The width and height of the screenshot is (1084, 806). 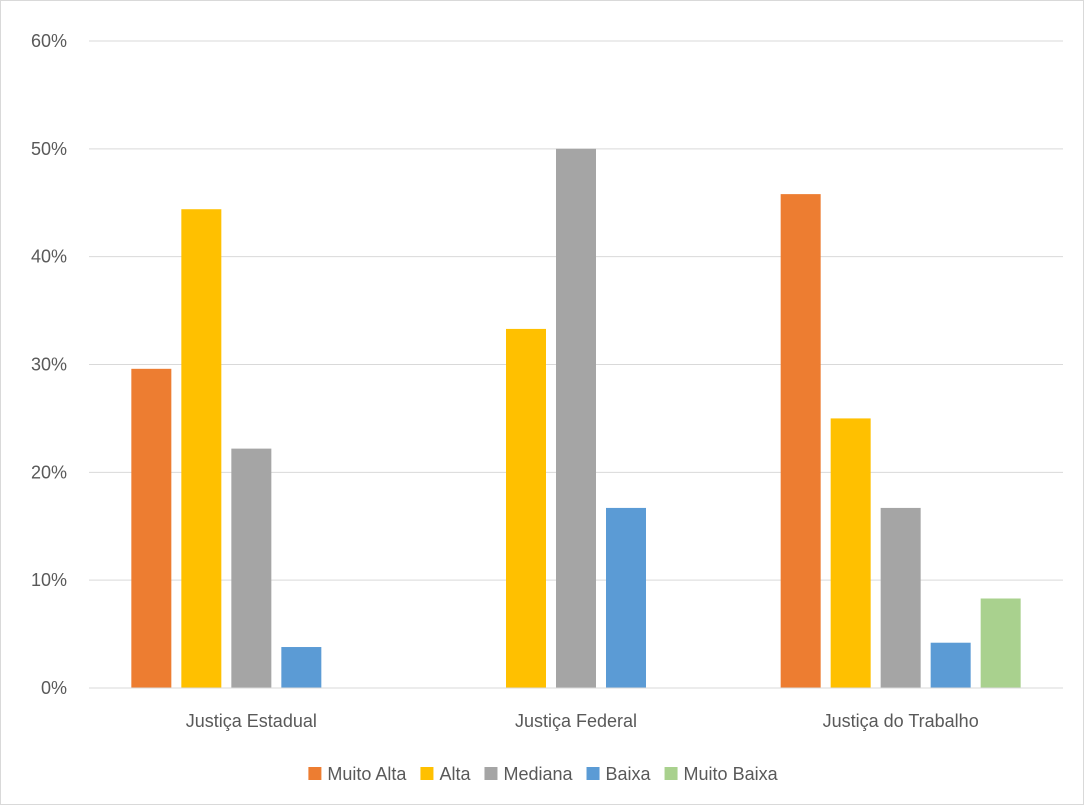 What do you see at coordinates (49, 149) in the screenshot?
I see `y-tick-label: 50%` at bounding box center [49, 149].